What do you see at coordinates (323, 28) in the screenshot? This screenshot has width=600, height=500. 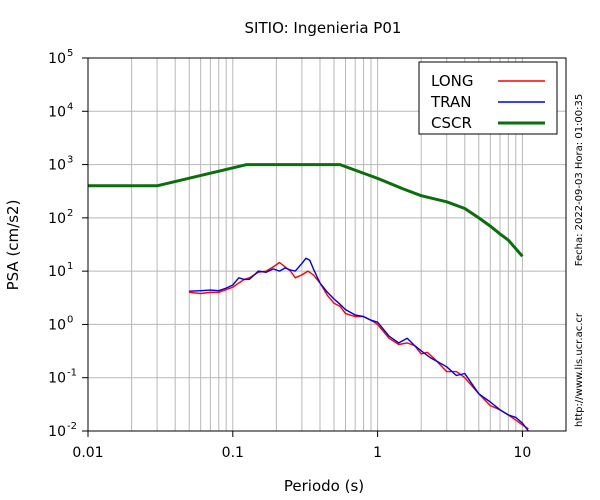 I see `chart-title: SITIO: Ingenieria P01` at bounding box center [323, 28].